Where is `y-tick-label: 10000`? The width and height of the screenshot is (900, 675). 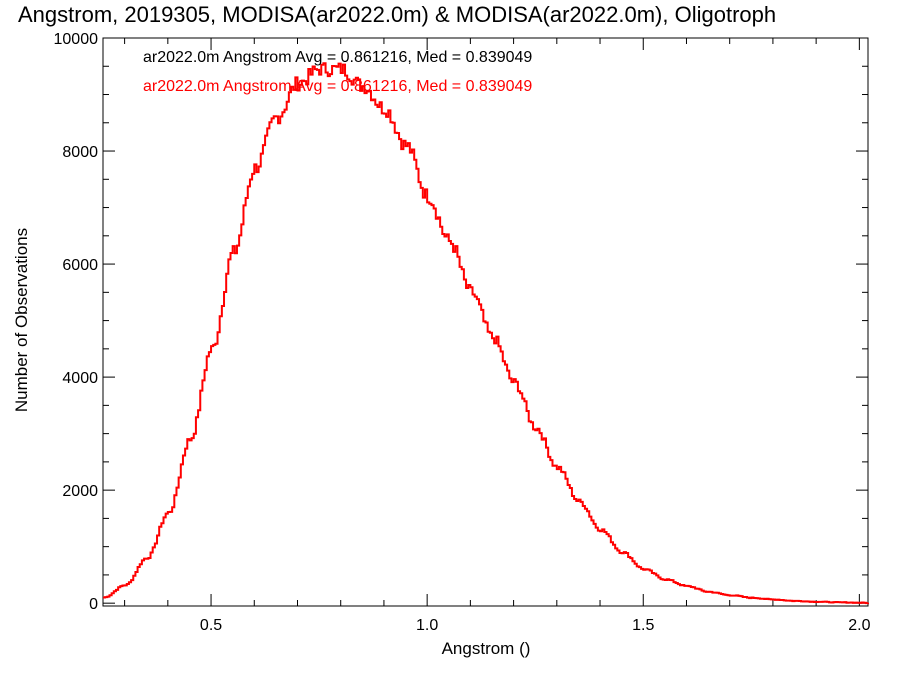 y-tick-label: 10000 is located at coordinates (76, 39).